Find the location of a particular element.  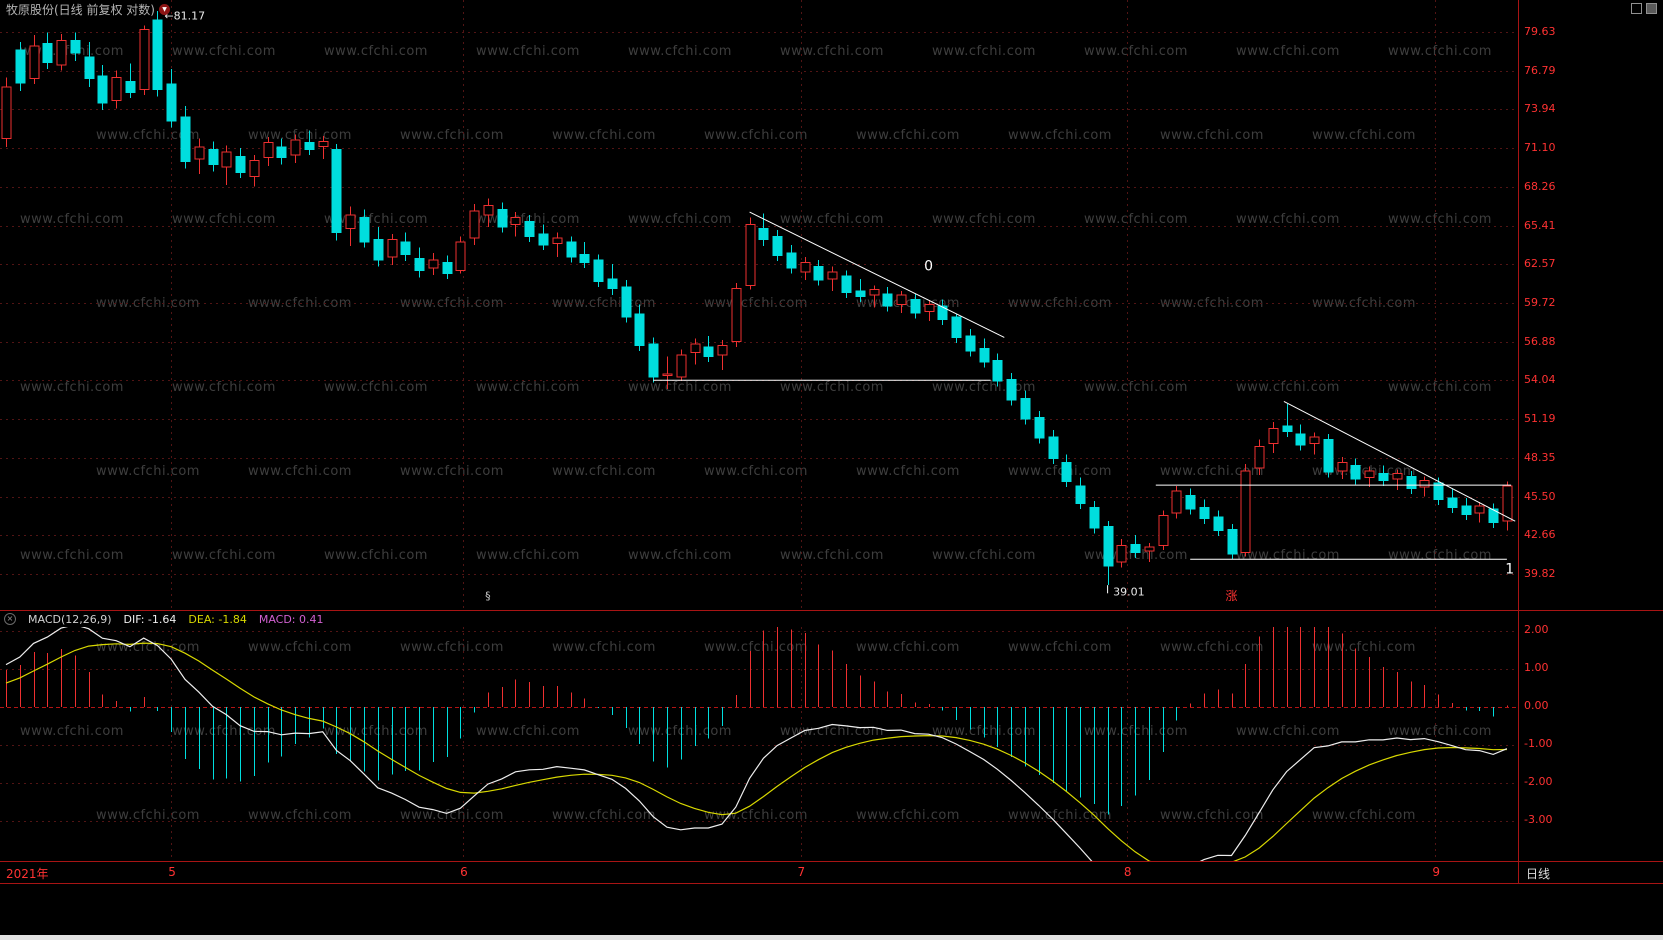

chart-annotation: 1 is located at coordinates (1509, 570).